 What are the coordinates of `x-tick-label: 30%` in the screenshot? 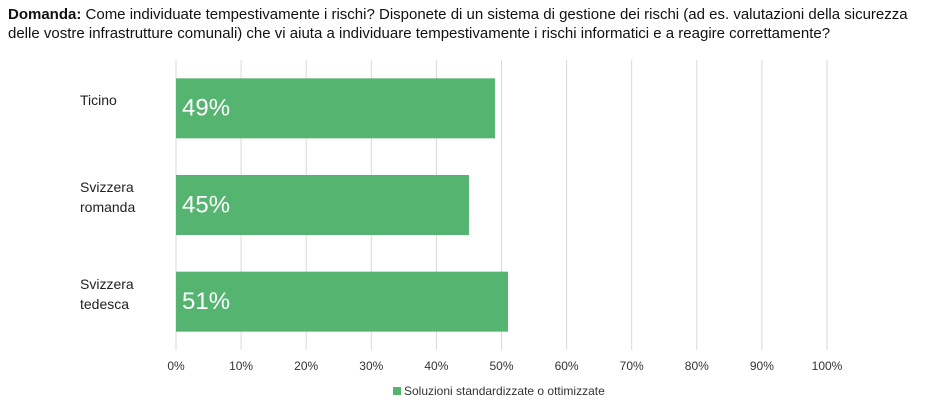 It's located at (371, 366).